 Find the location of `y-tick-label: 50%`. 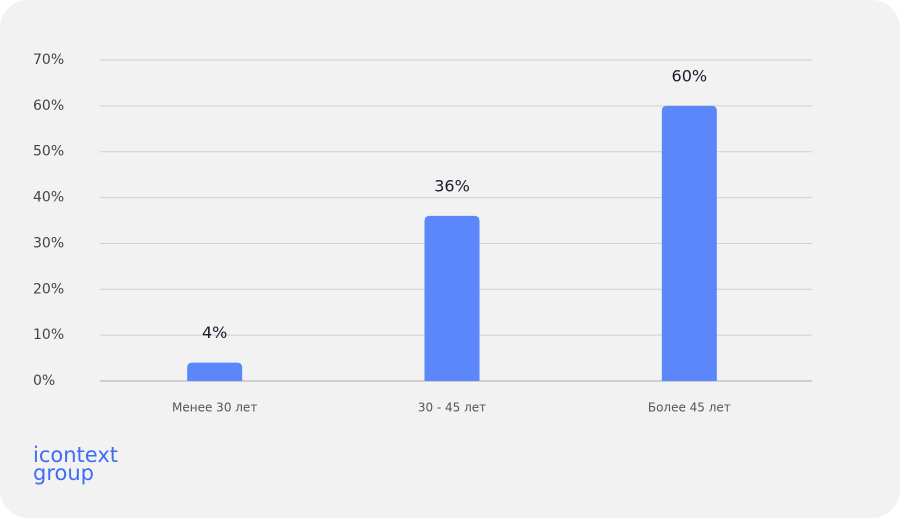

y-tick-label: 50% is located at coordinates (48, 152).